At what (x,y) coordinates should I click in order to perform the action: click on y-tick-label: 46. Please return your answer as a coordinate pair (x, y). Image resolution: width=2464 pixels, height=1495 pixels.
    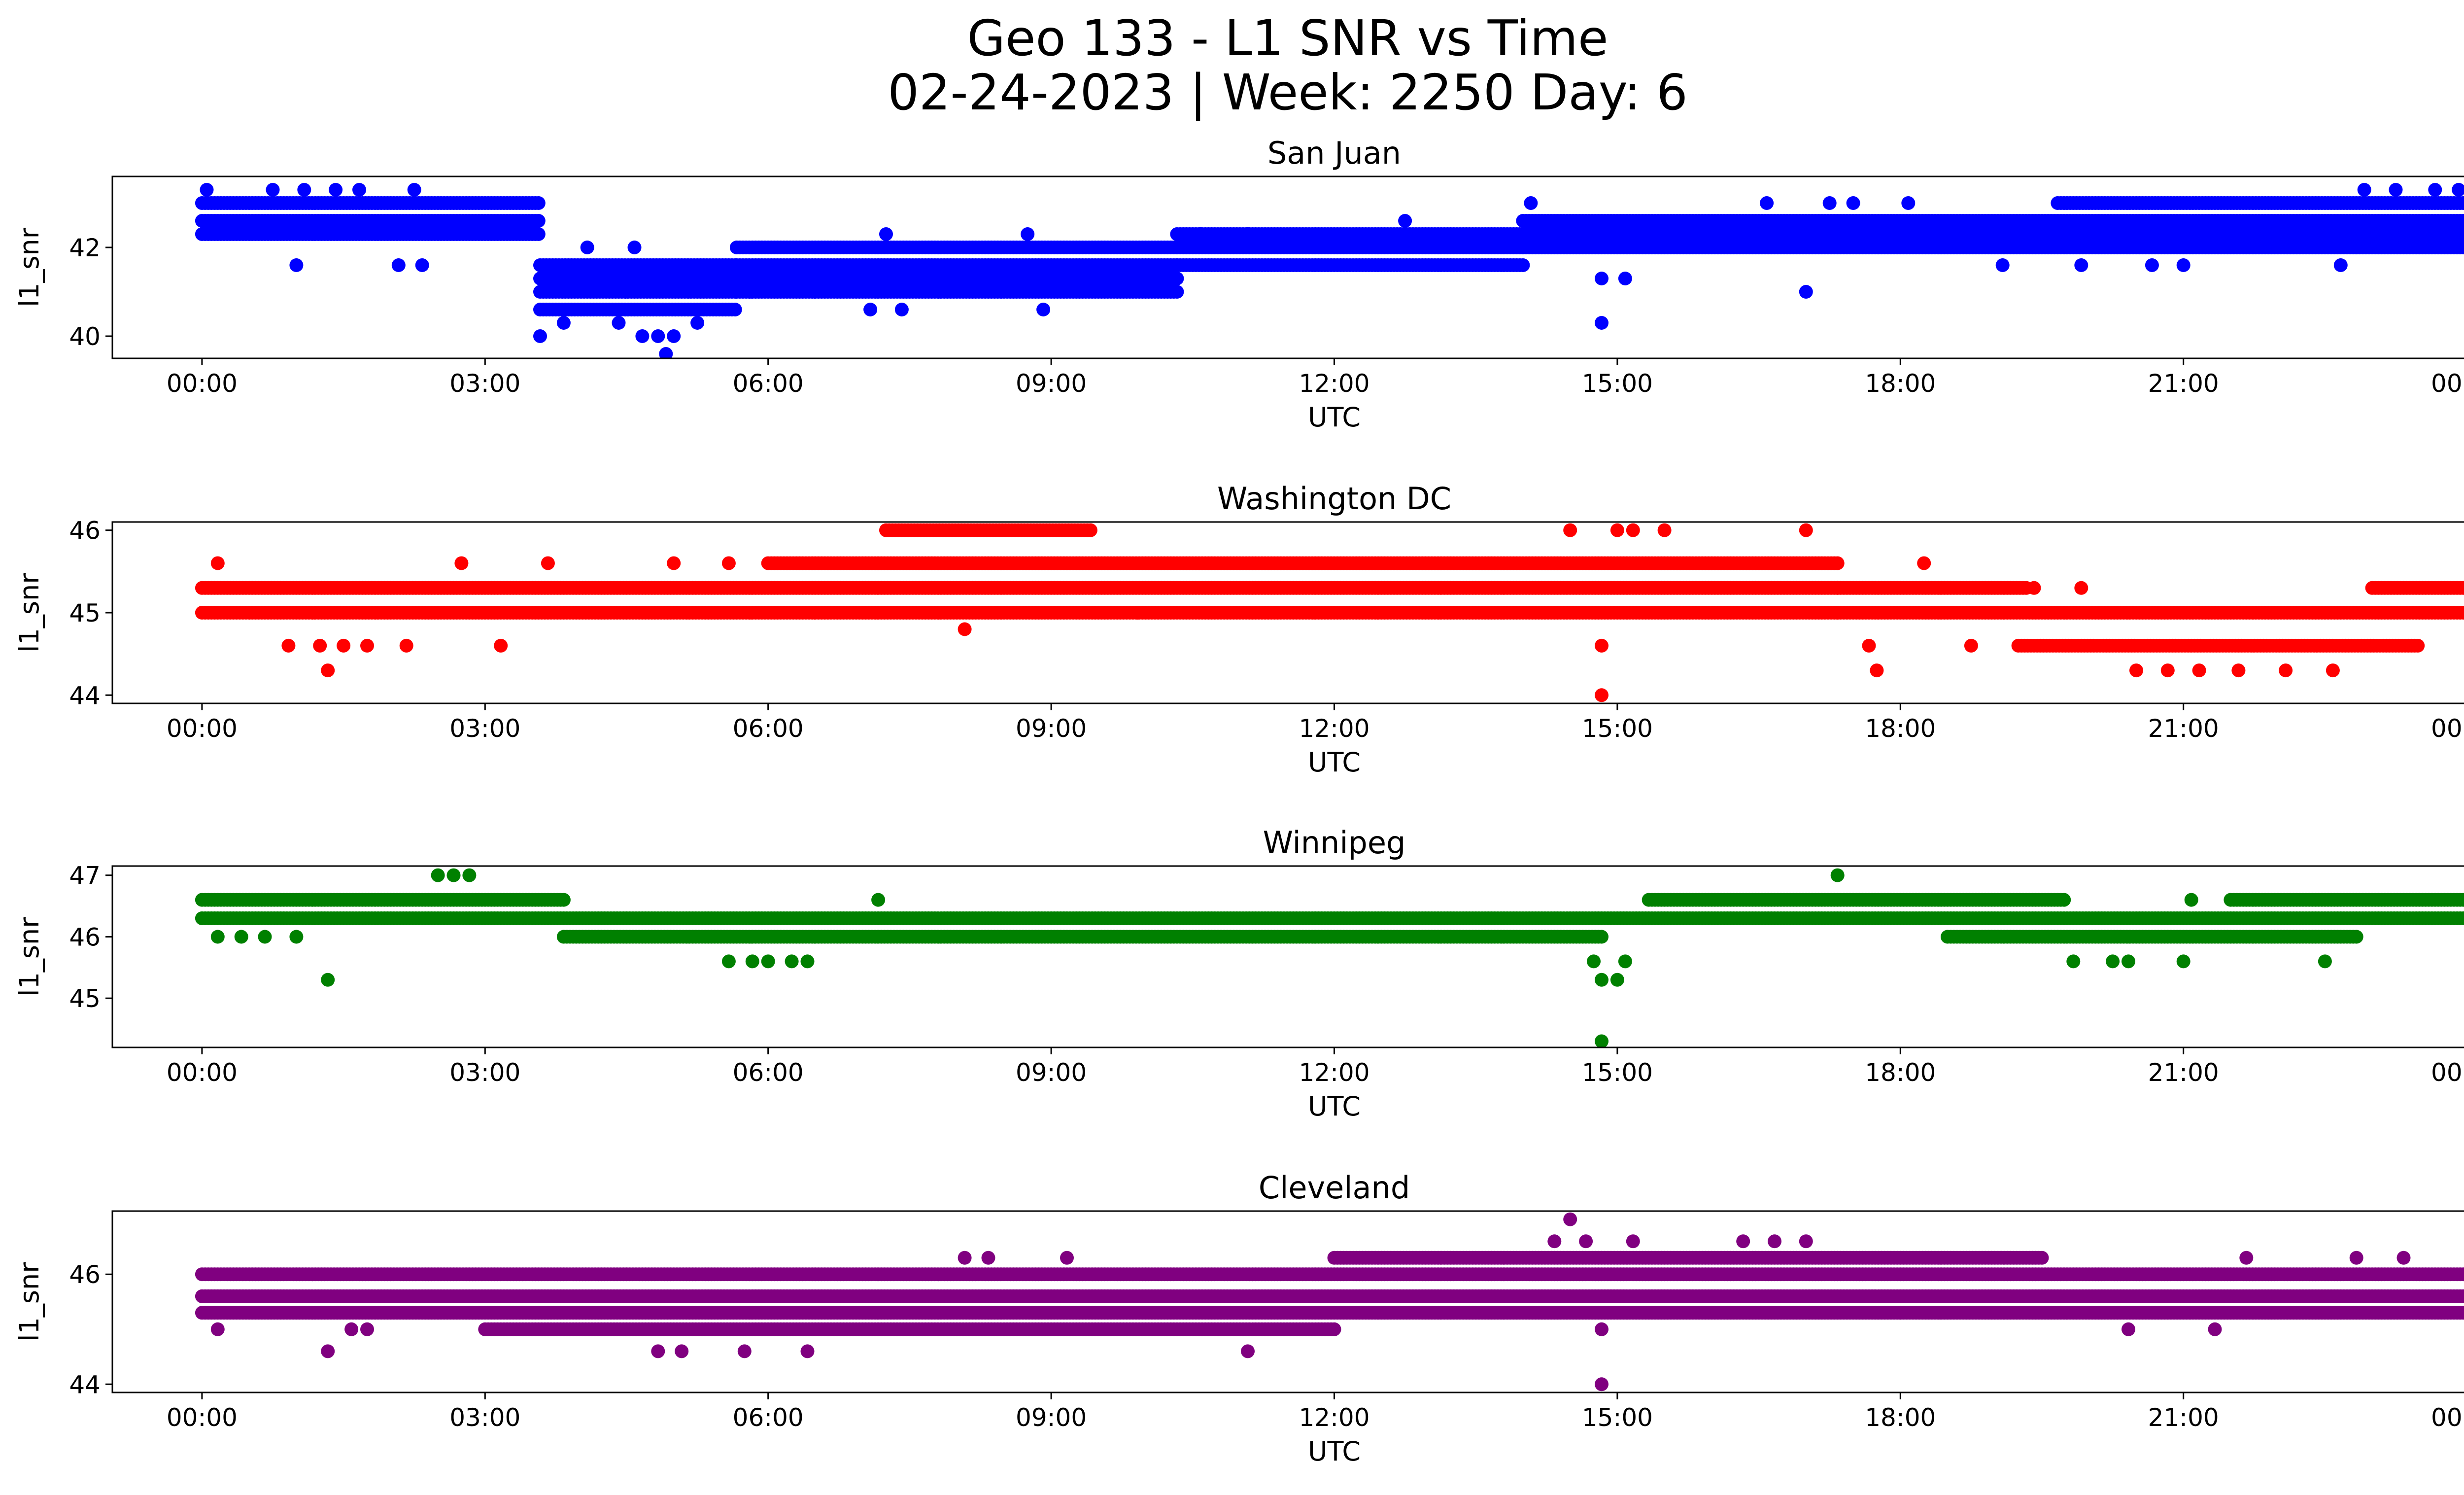
    Looking at the image, I should click on (85, 531).